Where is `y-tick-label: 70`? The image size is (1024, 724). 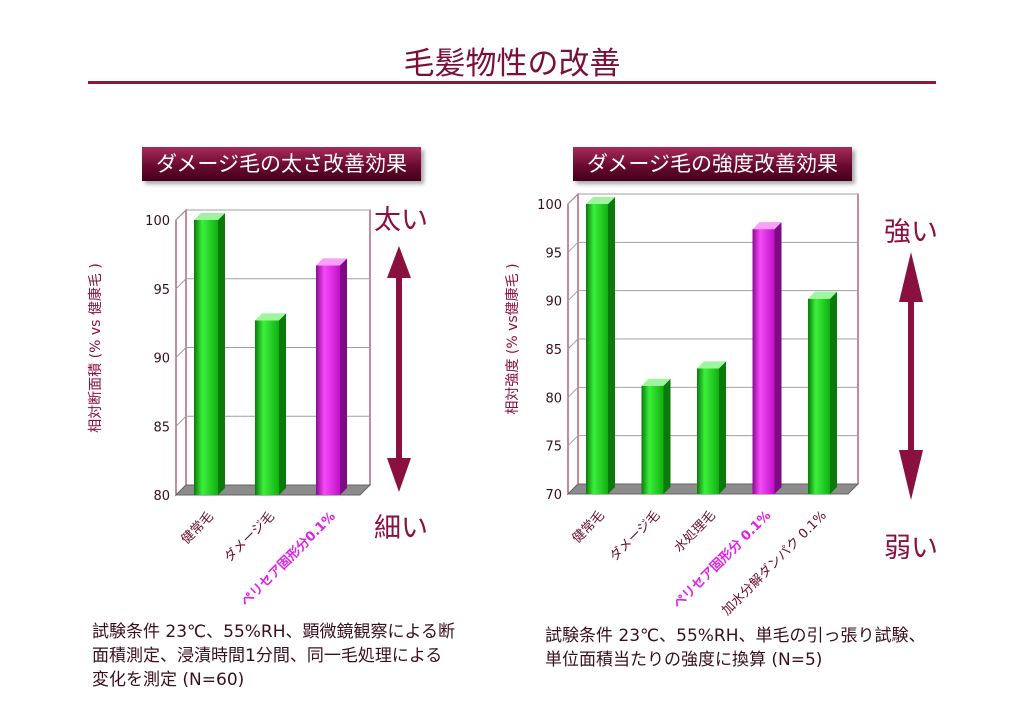 y-tick-label: 70 is located at coordinates (553, 495).